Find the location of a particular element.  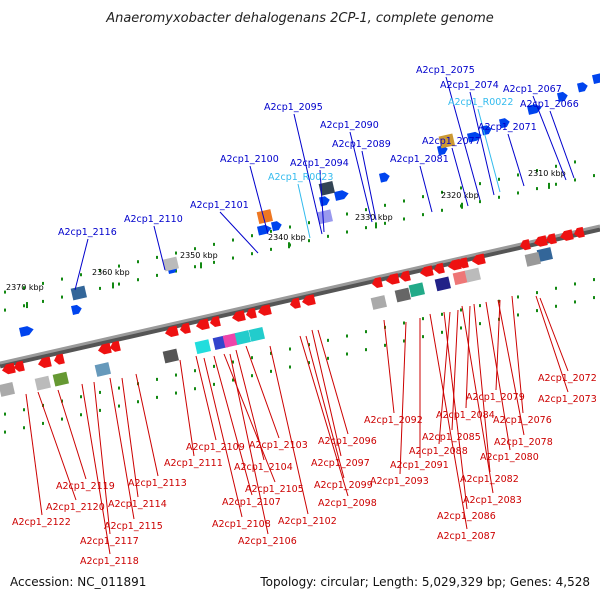

reverse-gene-label: A2cp1_2085 is located at coordinates (451, 437).